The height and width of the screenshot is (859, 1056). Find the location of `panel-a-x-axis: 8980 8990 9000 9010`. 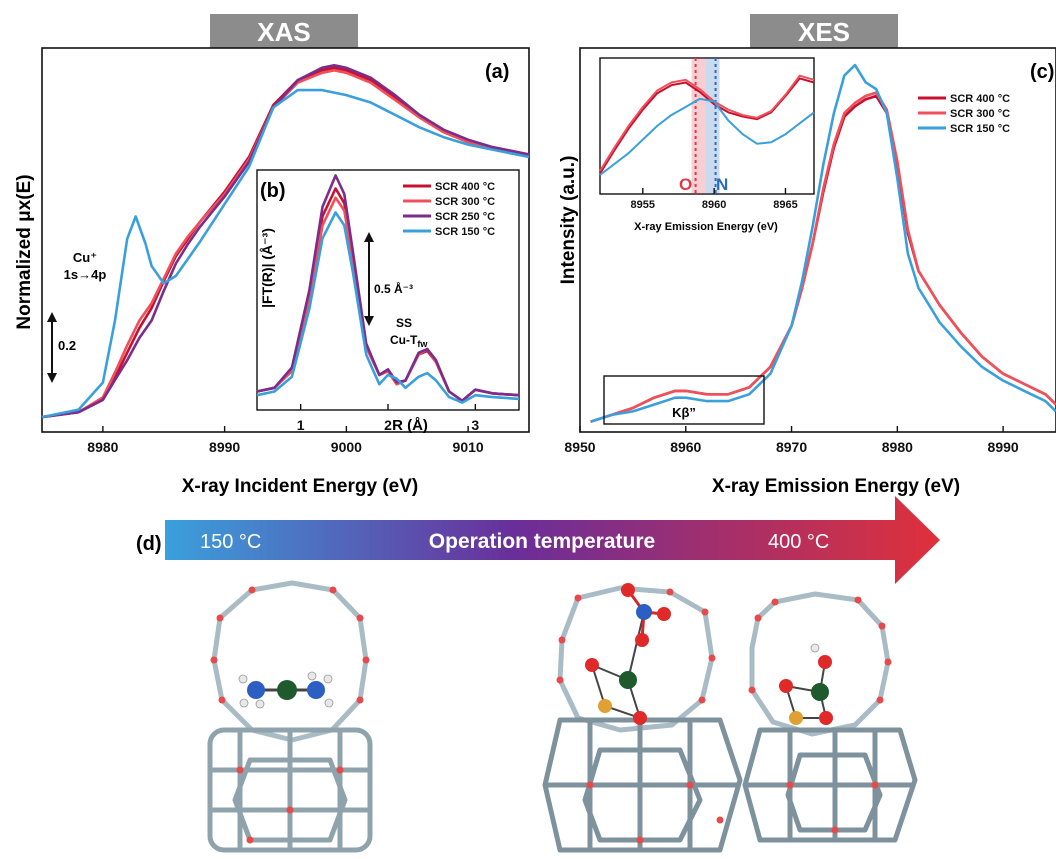

panel-a-x-axis: 8980 8990 9000 9010 is located at coordinates (285, 440).